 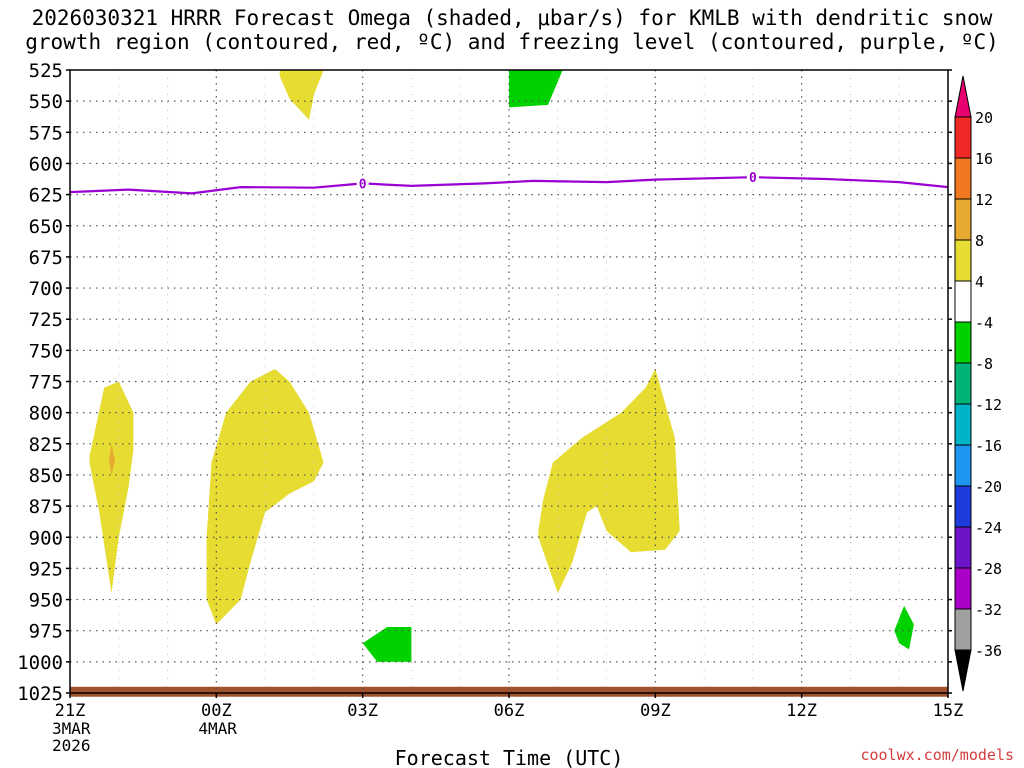 I want to click on colorbar-label: 8, so click(x=979, y=241).